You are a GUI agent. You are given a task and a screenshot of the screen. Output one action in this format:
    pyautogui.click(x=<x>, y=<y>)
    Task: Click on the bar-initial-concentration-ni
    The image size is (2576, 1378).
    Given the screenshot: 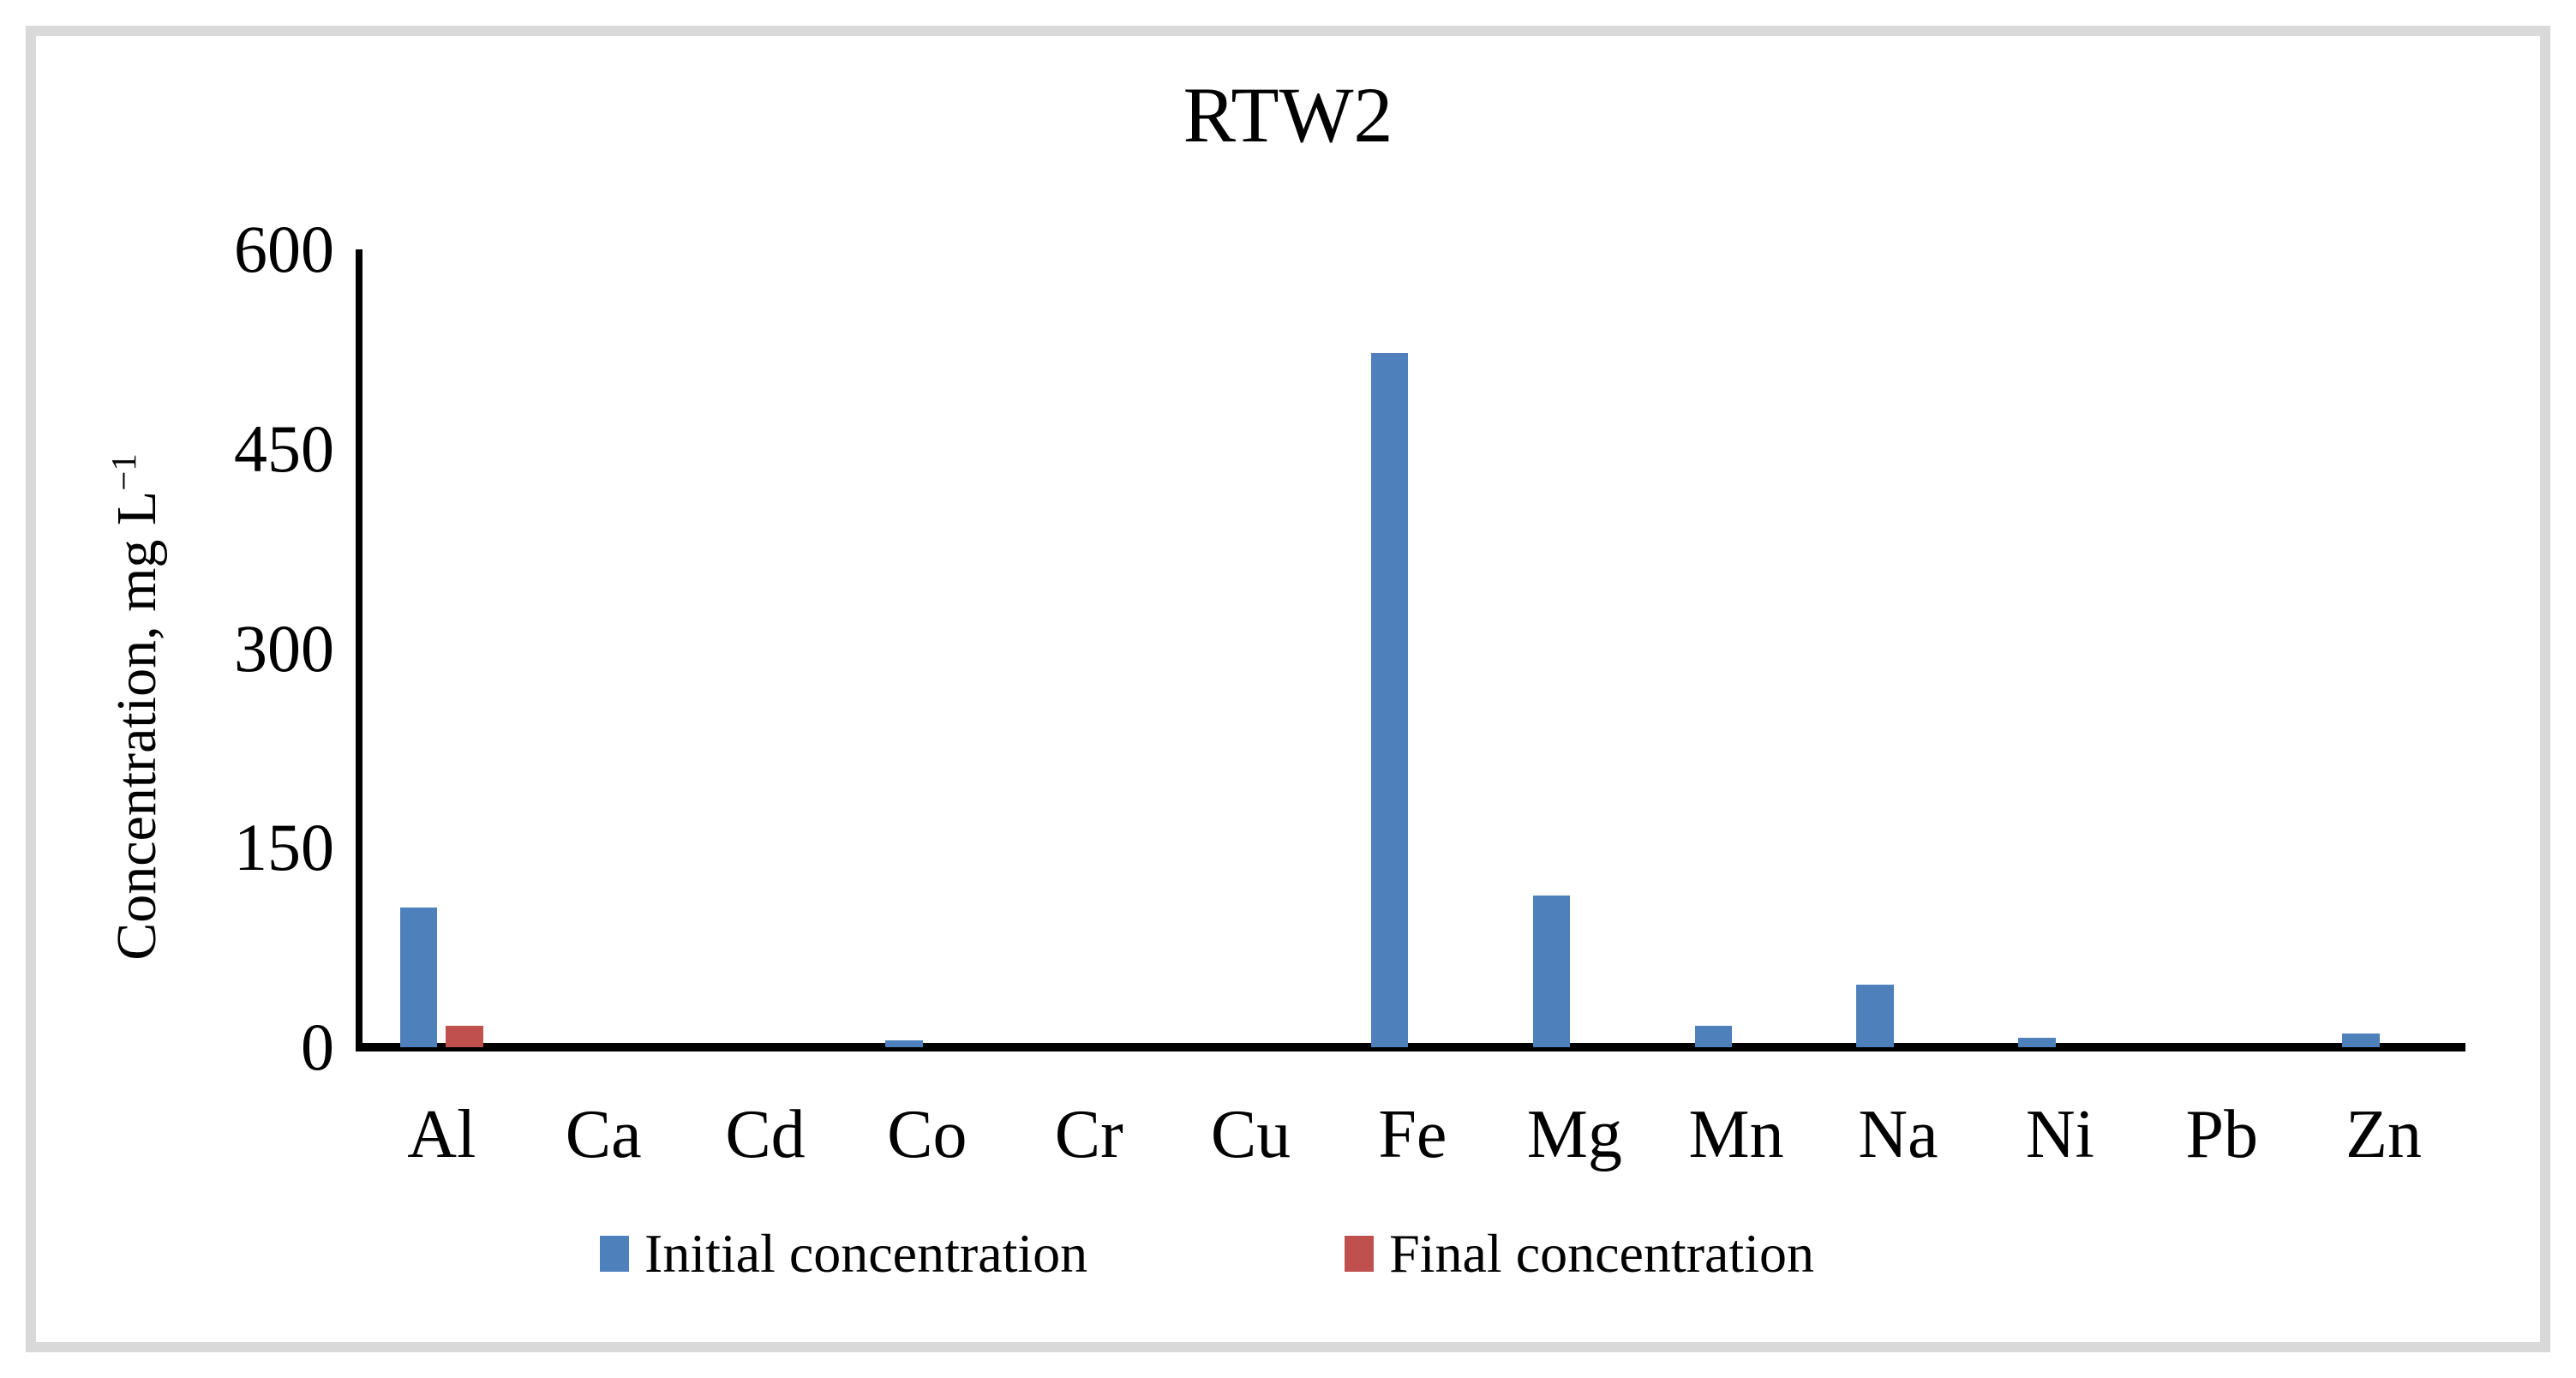 What is the action you would take?
    pyautogui.click(x=2037, y=1042)
    